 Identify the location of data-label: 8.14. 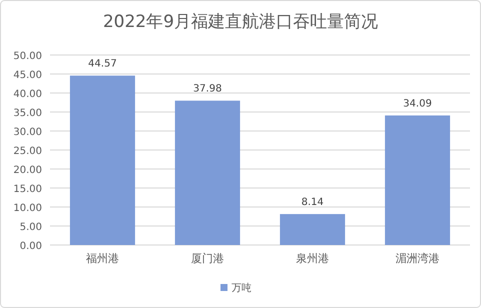
(312, 202).